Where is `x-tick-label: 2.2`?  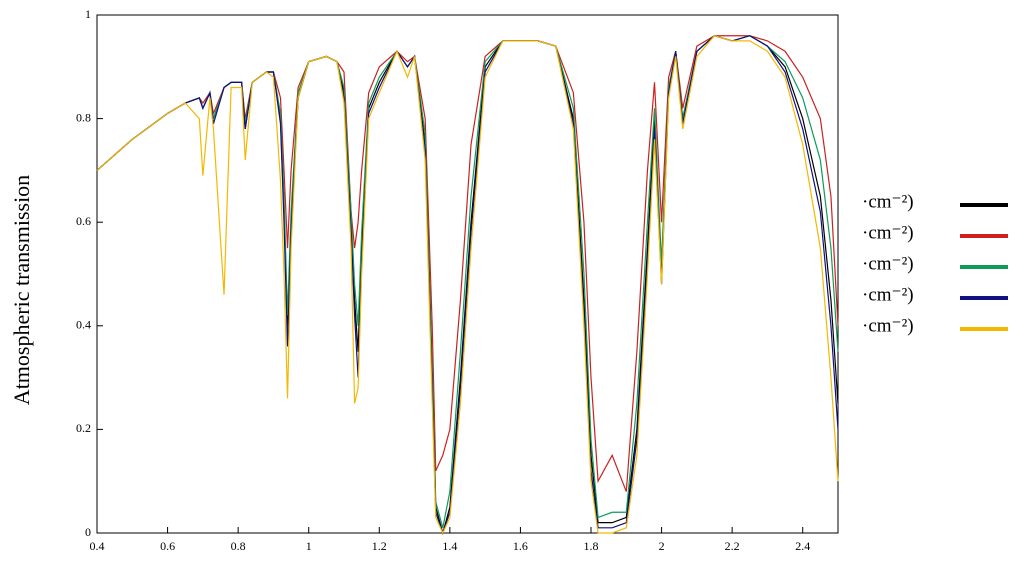 x-tick-label: 2.2 is located at coordinates (732, 546).